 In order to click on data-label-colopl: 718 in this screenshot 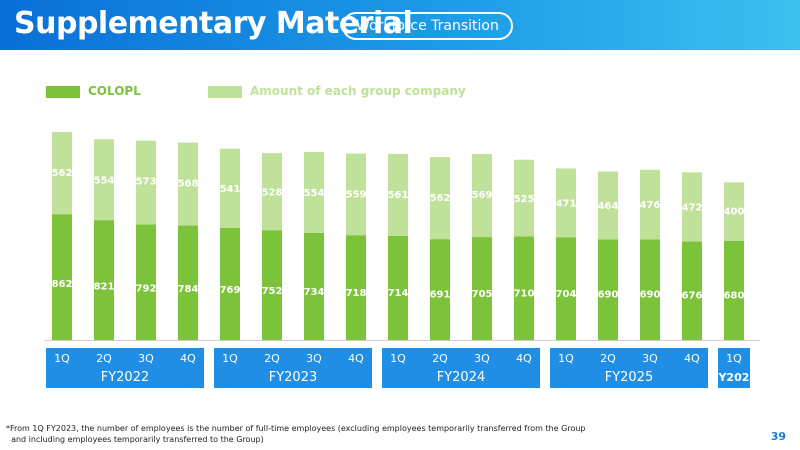, I will do `click(356, 293)`.